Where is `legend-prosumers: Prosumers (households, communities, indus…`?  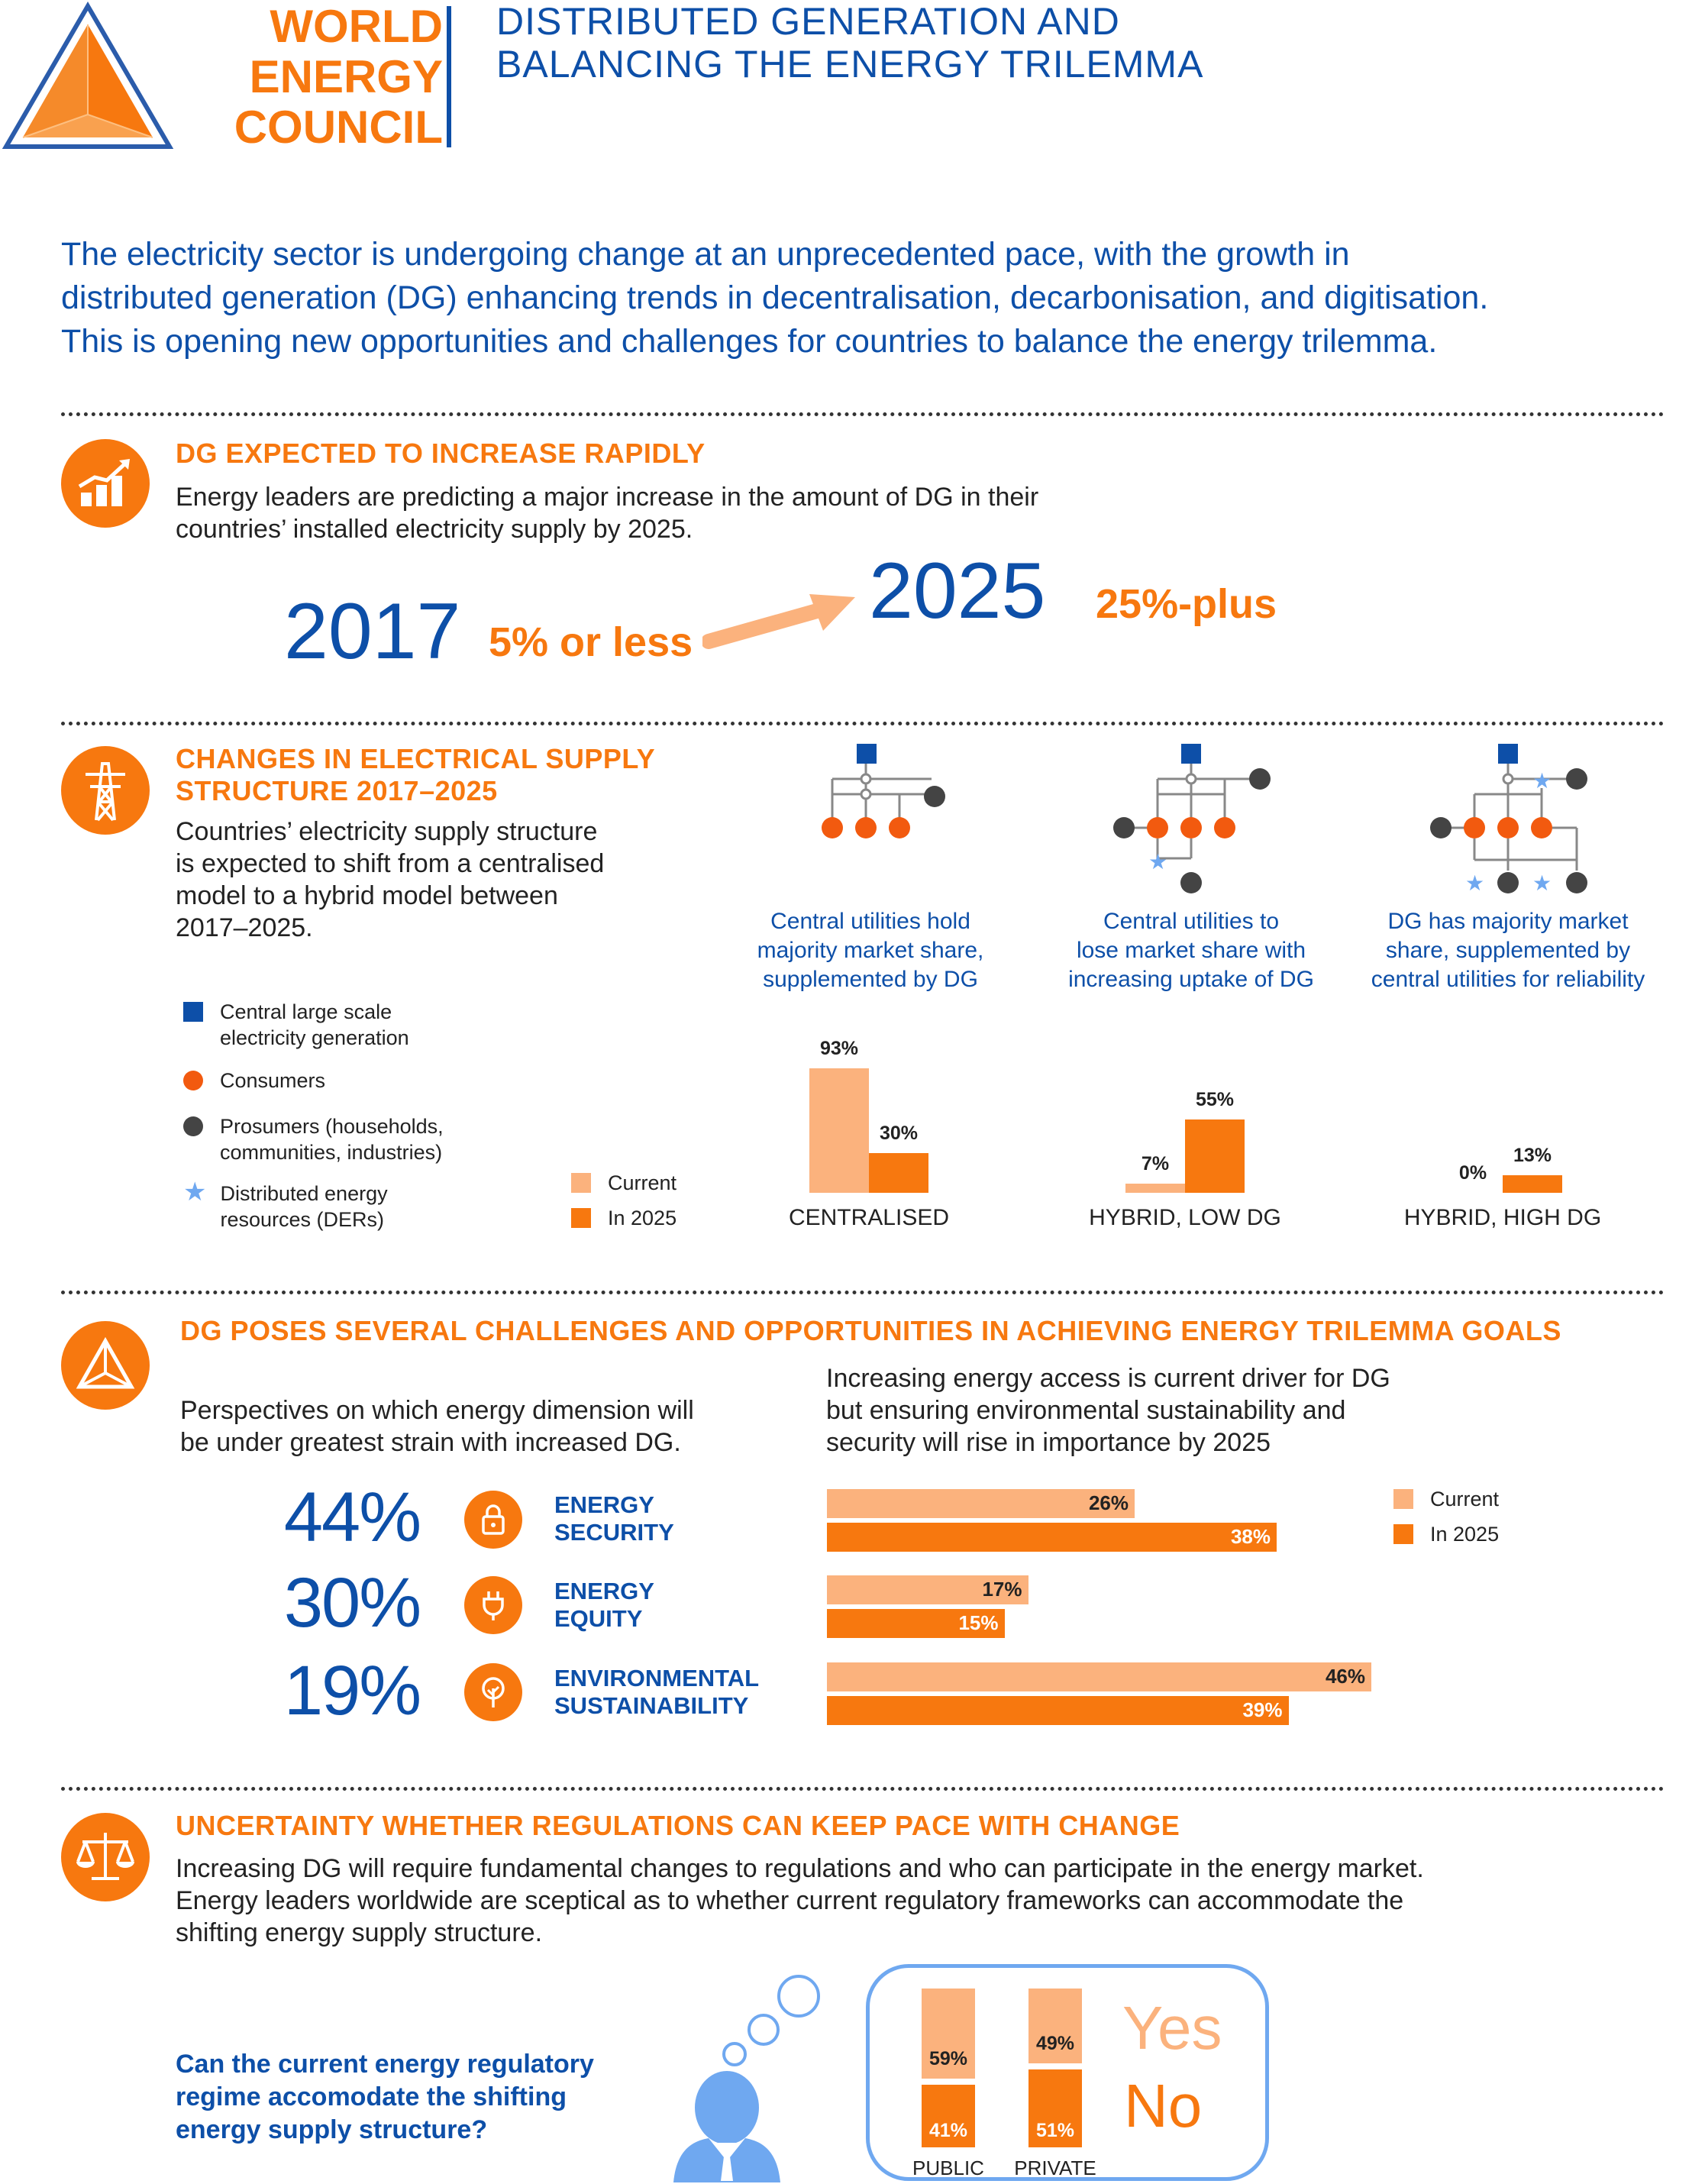
legend-prosumers: Prosumers (households, communities, indus… is located at coordinates (313, 1139).